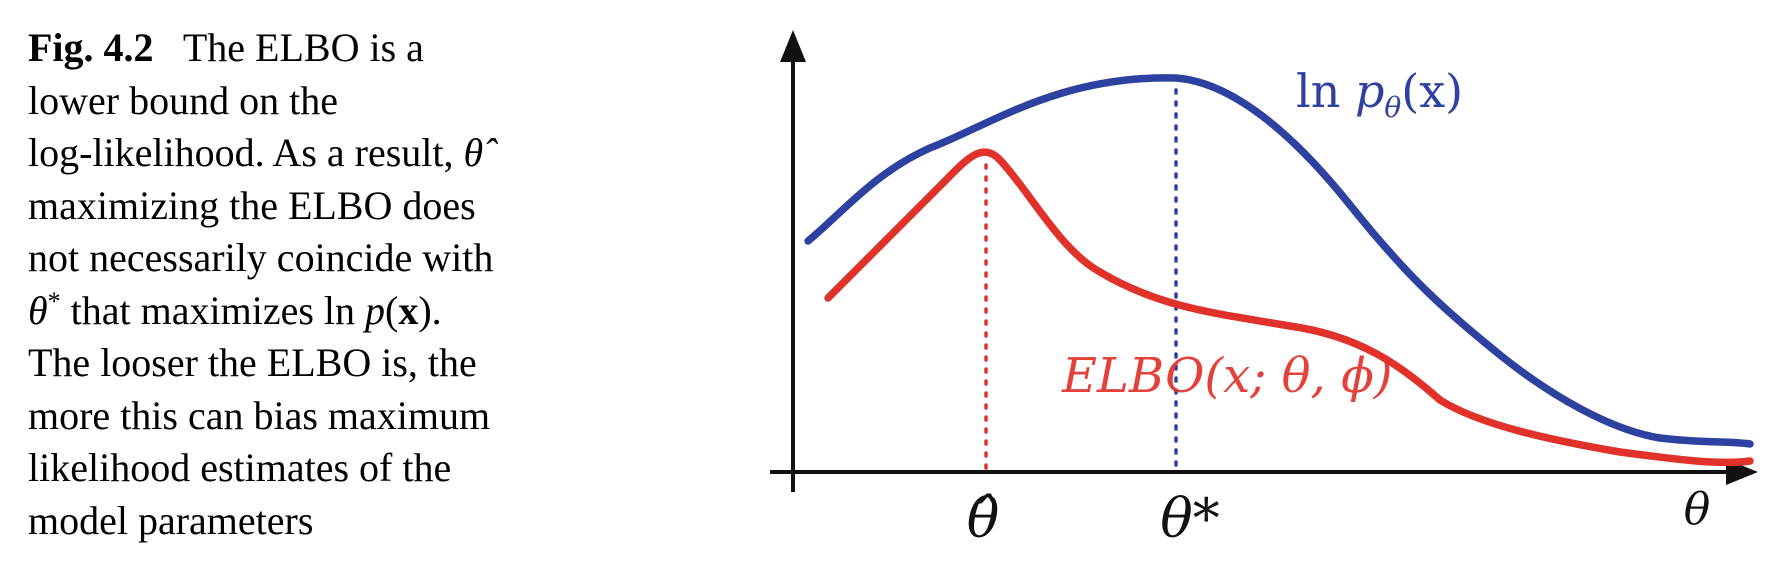  I want to click on theta-star-label: θ*, so click(1190, 518).